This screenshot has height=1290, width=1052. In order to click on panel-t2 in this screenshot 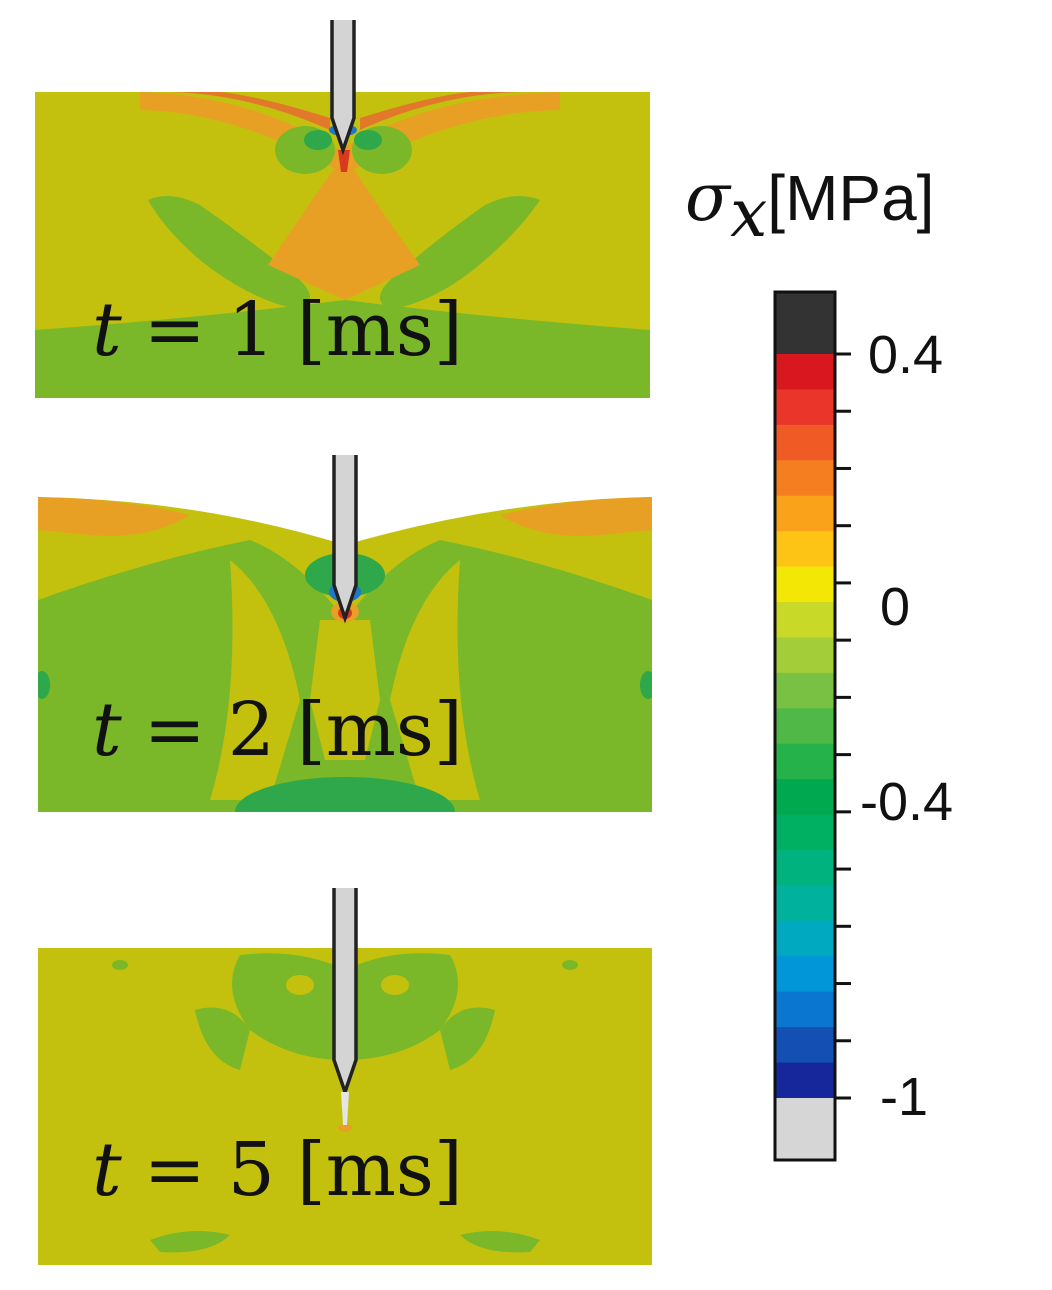, I will do `click(345, 654)`.